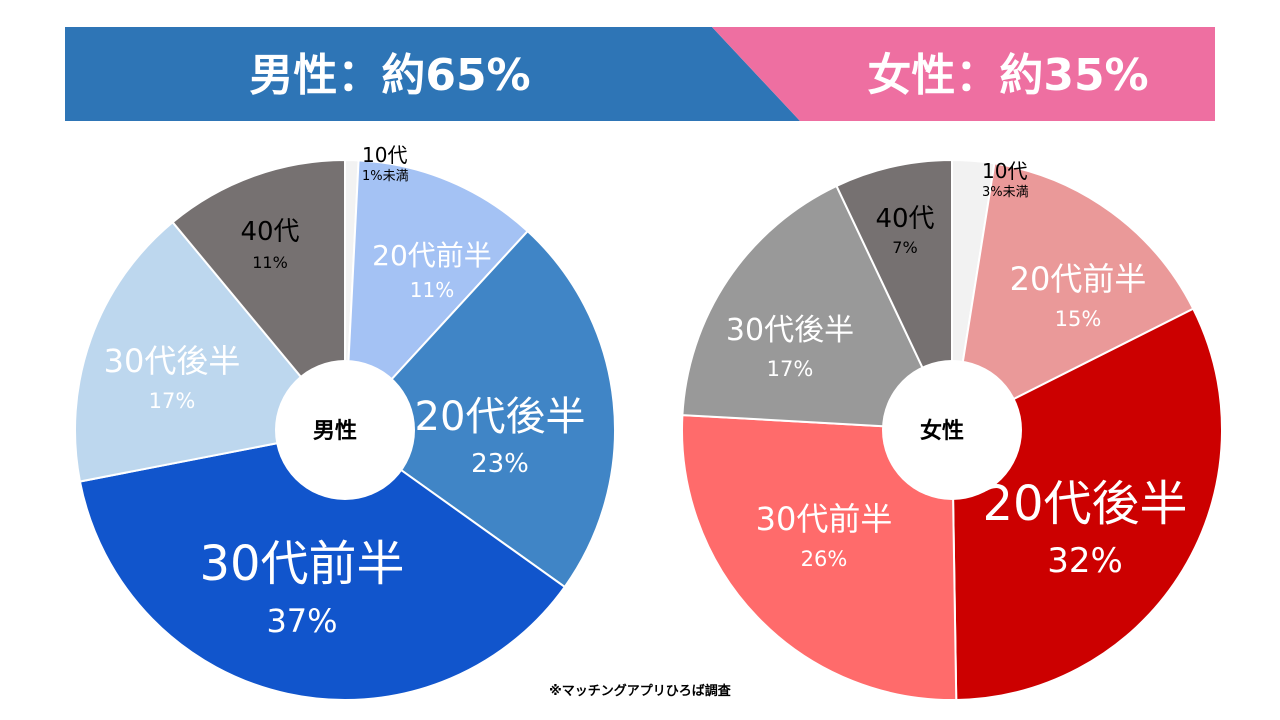 The width and height of the screenshot is (1280, 720). I want to click on male-label-30s-early: 30代前半, so click(301, 564).